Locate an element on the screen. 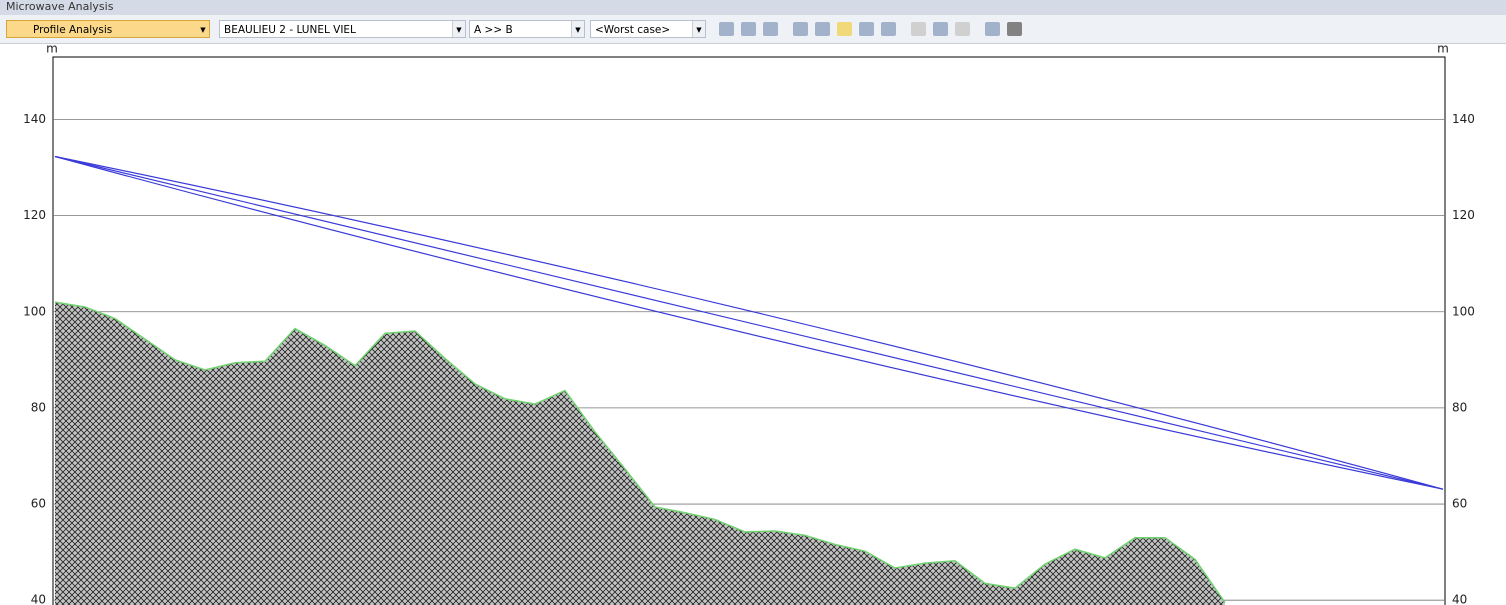 Image resolution: width=1506 pixels, height=605 pixels. mode-combo: Profile Analysis ▼ is located at coordinates (108, 29).